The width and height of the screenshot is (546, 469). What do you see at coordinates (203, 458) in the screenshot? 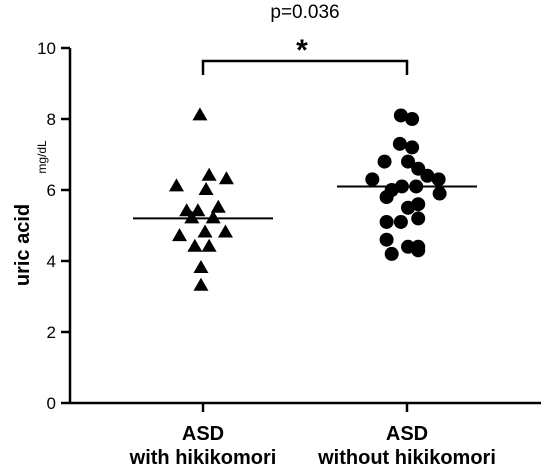
I see `category-label-line2: with hikikomori` at bounding box center [203, 458].